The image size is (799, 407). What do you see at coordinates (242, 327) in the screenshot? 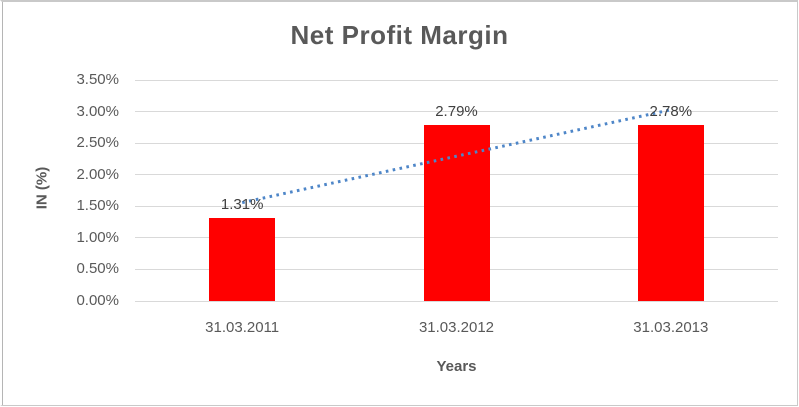
I see `x-category-label: 31.03.2011` at bounding box center [242, 327].